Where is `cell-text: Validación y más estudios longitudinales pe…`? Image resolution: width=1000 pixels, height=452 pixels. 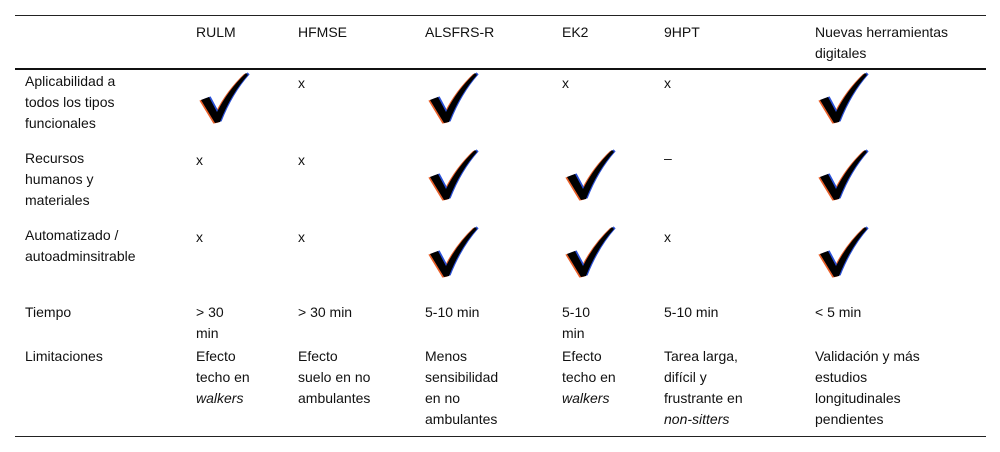 cell-text: Validación y más estudios longitudinales pe… is located at coordinates (867, 387).